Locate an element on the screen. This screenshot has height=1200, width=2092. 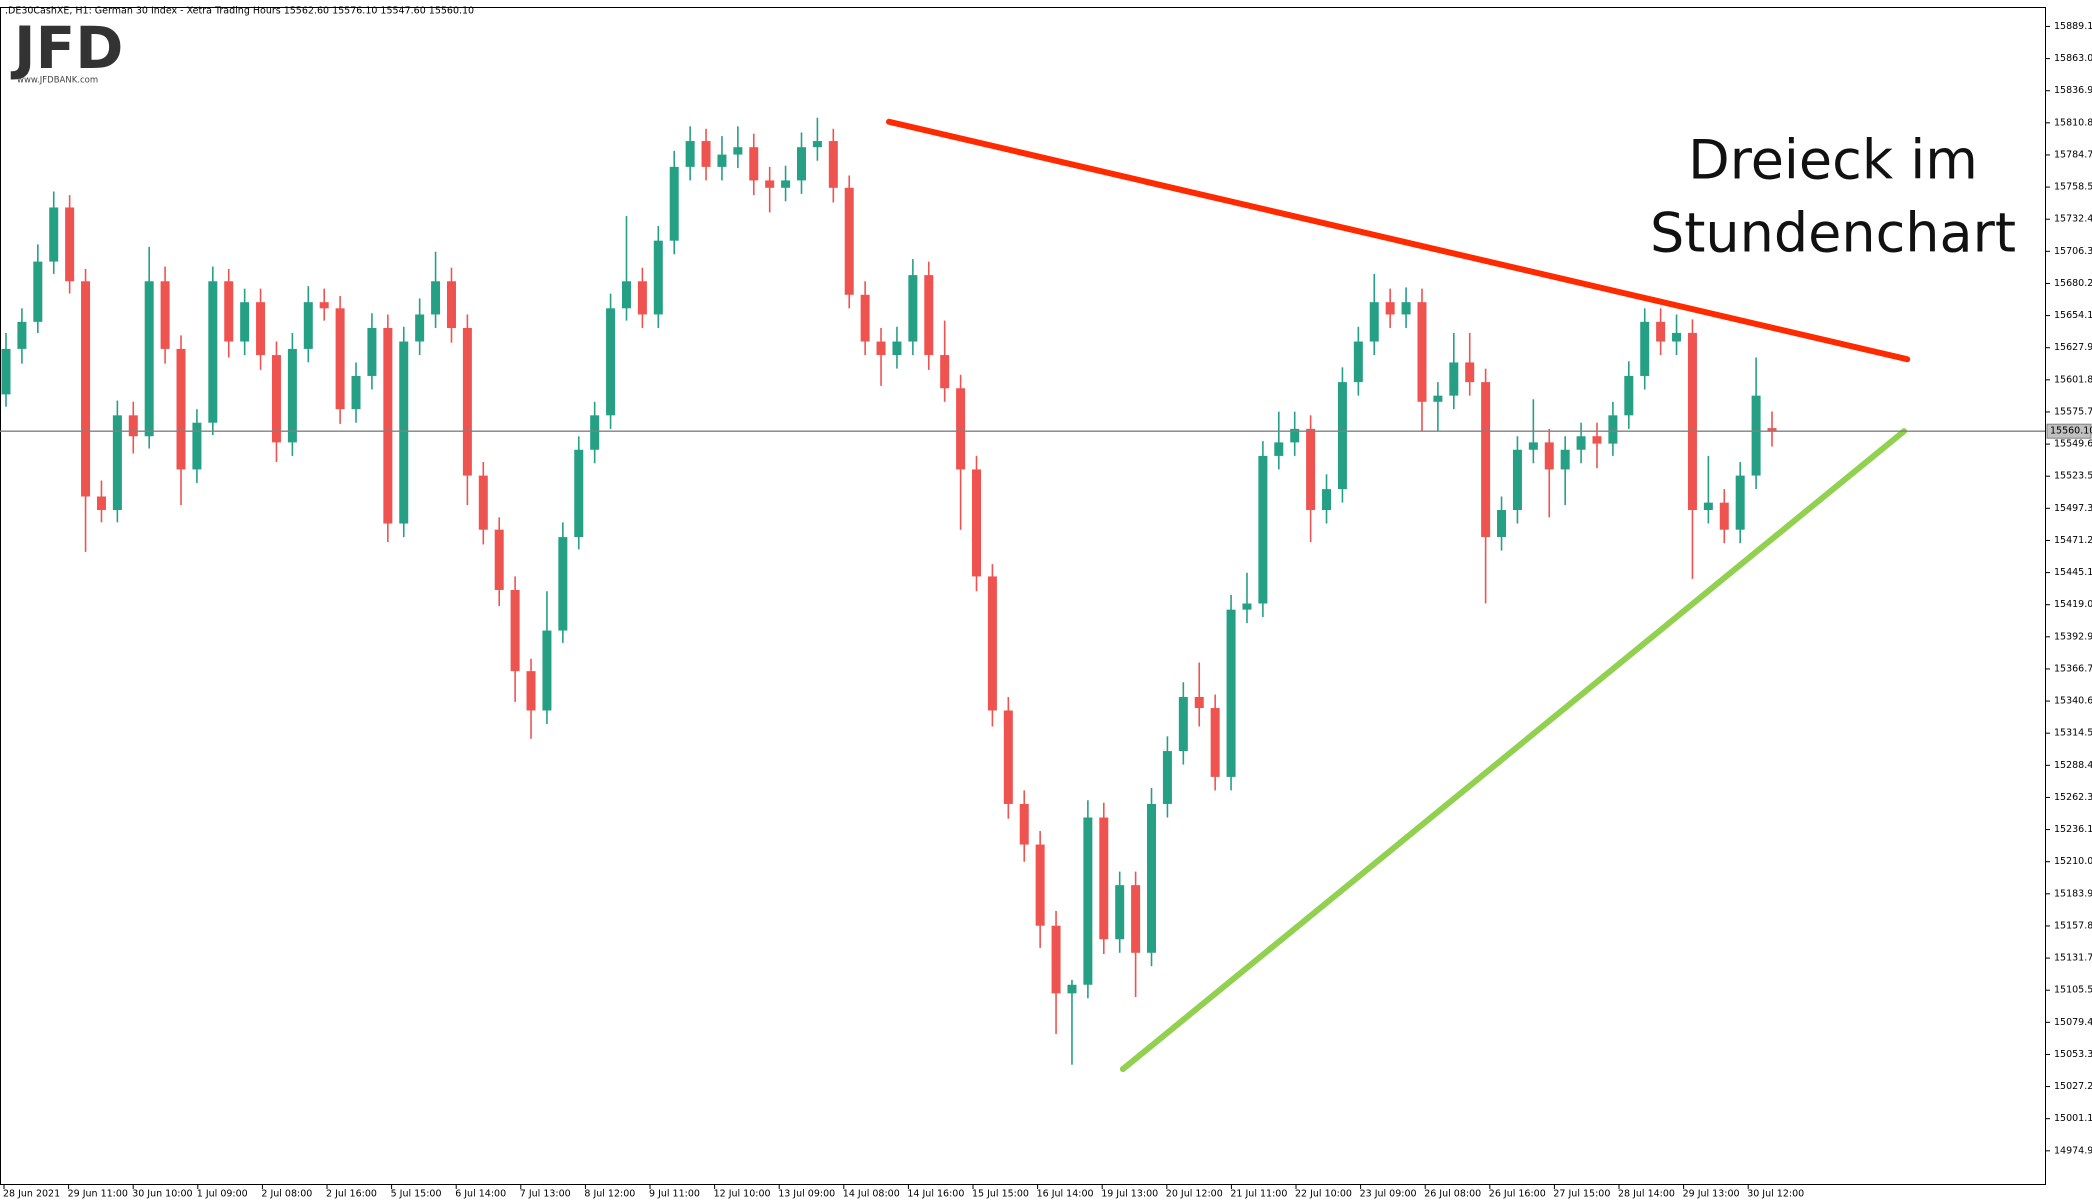
x-tick-label: 5 Jul 15:00 is located at coordinates (416, 1194).